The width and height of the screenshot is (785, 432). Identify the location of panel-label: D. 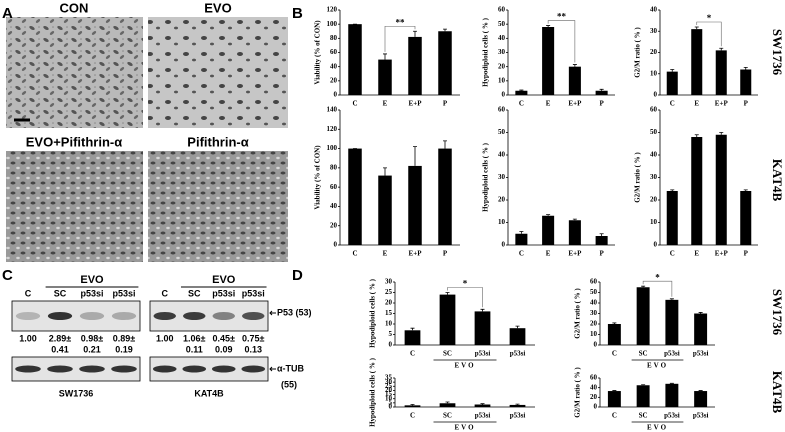
(297, 275).